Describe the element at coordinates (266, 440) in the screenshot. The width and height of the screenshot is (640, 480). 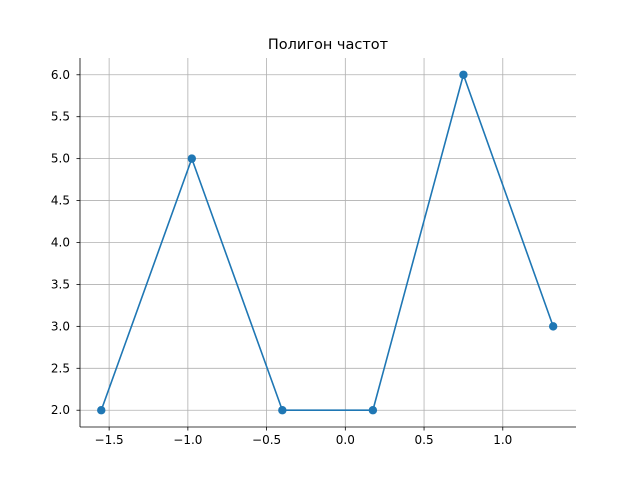
I see `x-tick-label: −0.5` at that location.